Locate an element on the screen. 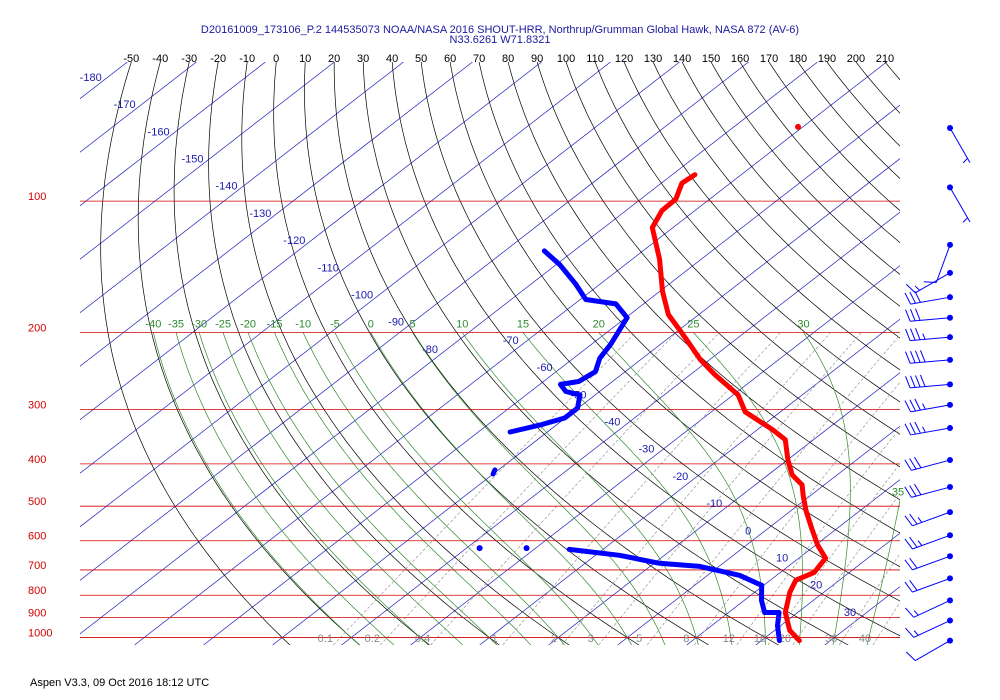  dry-adiabat-label: 160 is located at coordinates (740, 59).